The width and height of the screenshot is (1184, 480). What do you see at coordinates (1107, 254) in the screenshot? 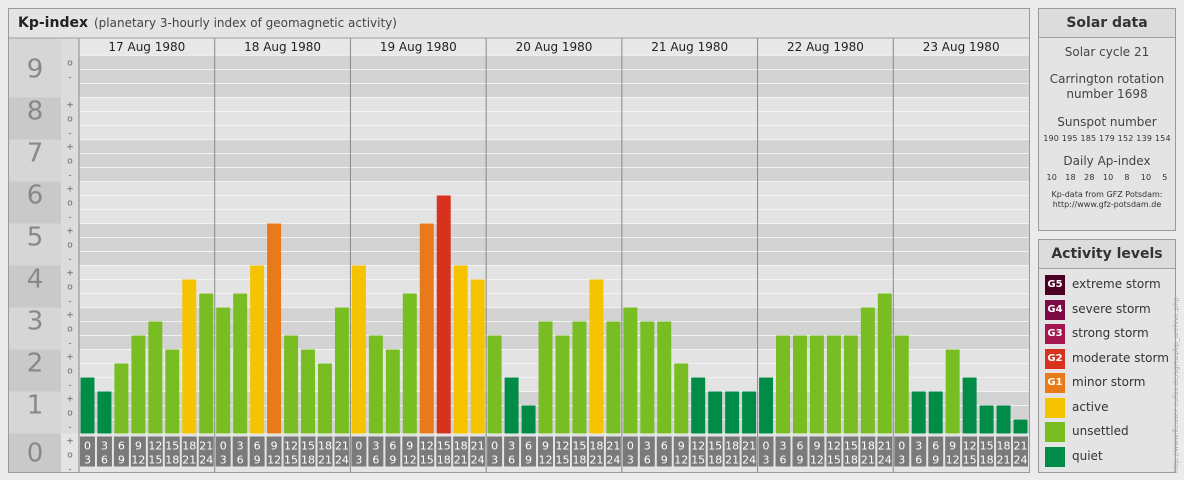
I see `activity-levels-title: Activity levels` at bounding box center [1107, 254].